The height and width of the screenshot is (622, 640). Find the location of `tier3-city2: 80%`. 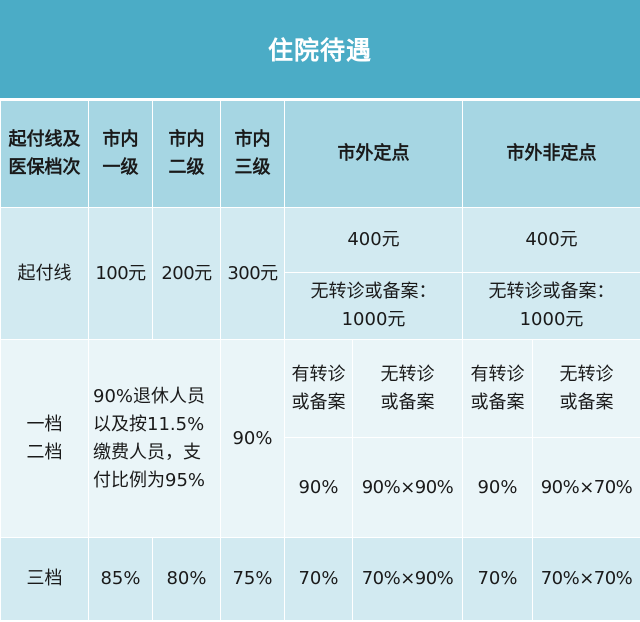

tier3-city2: 80% is located at coordinates (186, 579).